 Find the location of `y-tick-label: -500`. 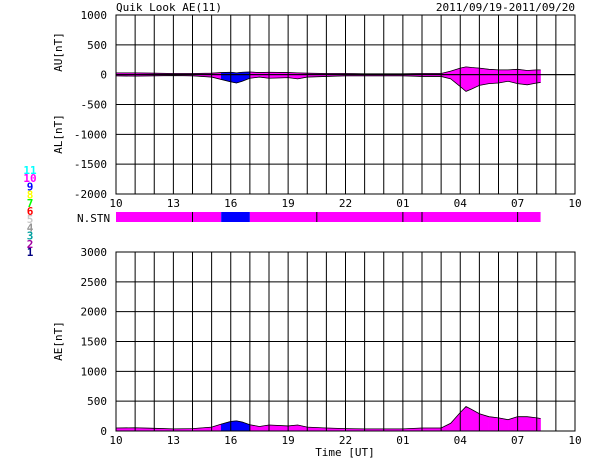

y-tick-label: -500 is located at coordinates (94, 105).